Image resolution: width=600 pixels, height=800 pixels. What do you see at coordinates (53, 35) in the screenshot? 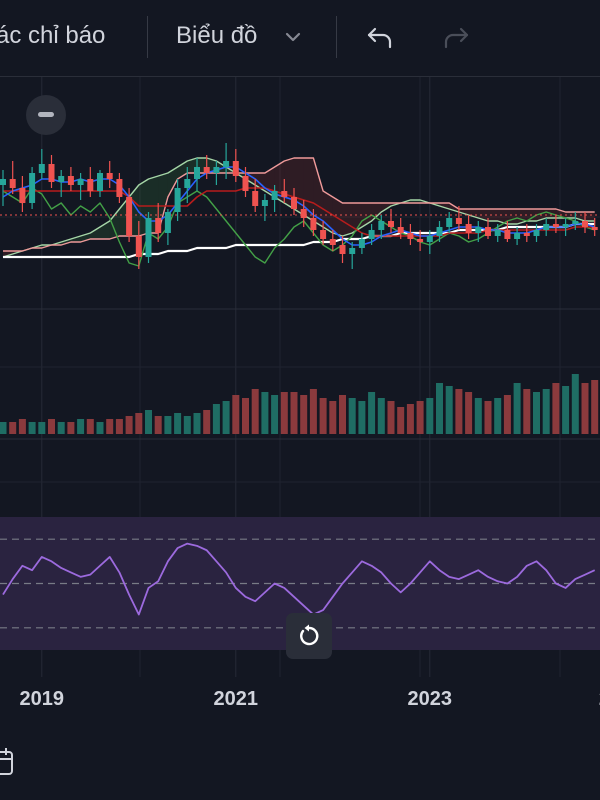
I see `indicators-button: ác chỉ báo` at bounding box center [53, 35].